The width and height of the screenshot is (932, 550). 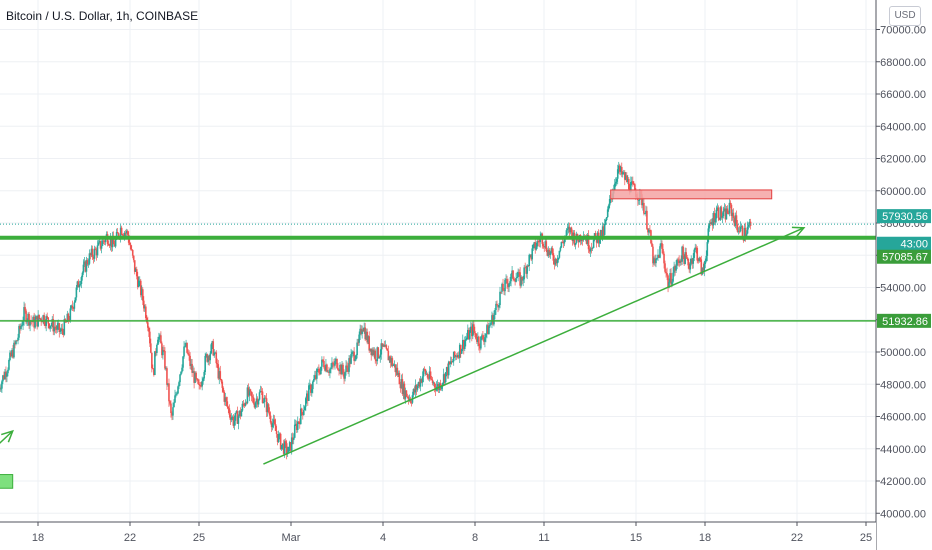 I want to click on x-tick-label: 18, so click(x=705, y=538).